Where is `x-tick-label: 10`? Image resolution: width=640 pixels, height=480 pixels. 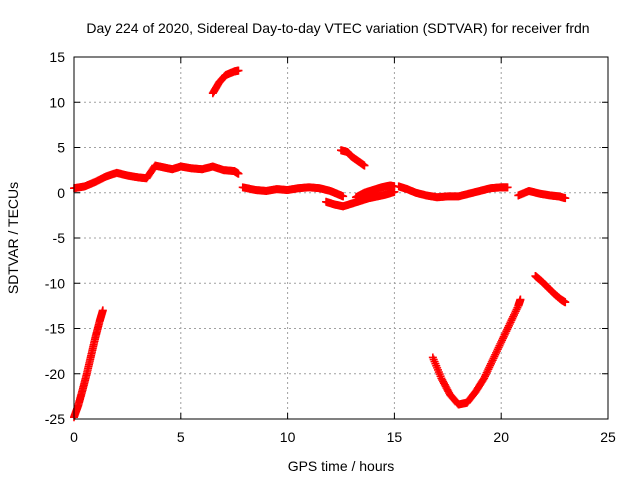 x-tick-label: 10 is located at coordinates (288, 437).